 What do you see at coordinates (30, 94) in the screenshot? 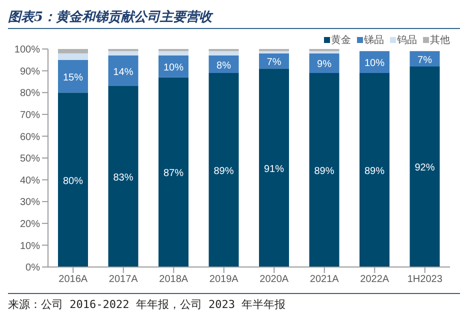
I see `y-tick-label: 80%` at bounding box center [30, 94].